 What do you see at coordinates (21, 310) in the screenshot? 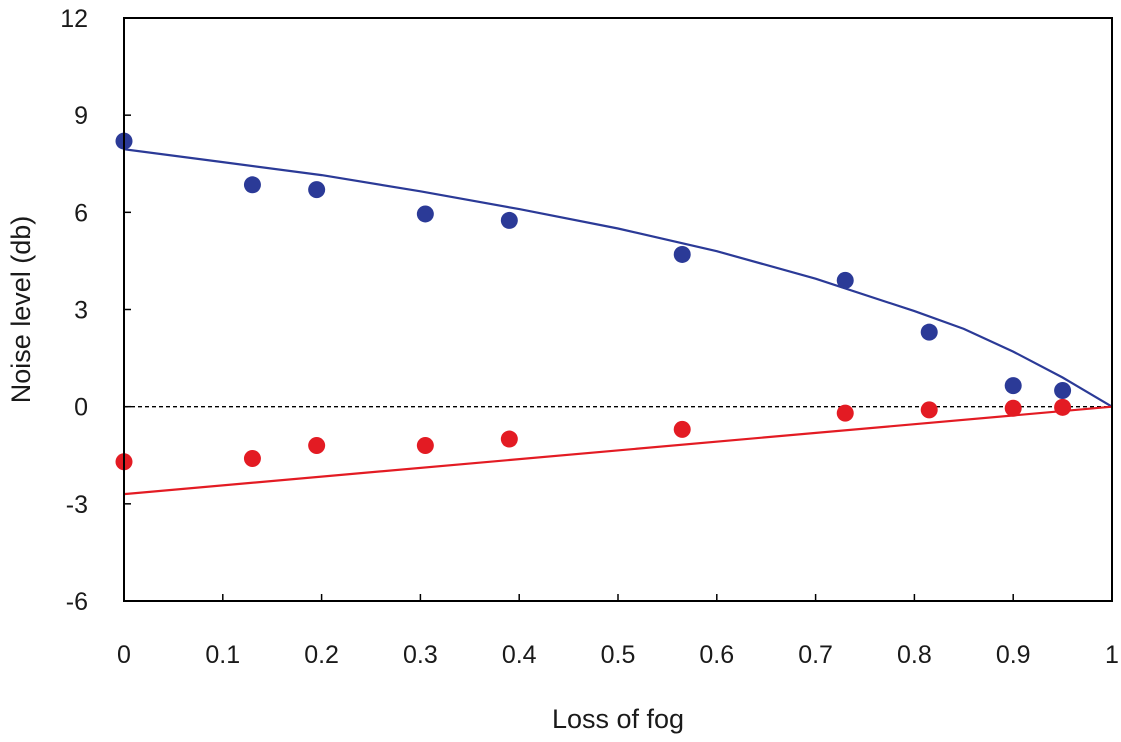
I see `y-axis-title: Noise level (db)` at bounding box center [21, 310].